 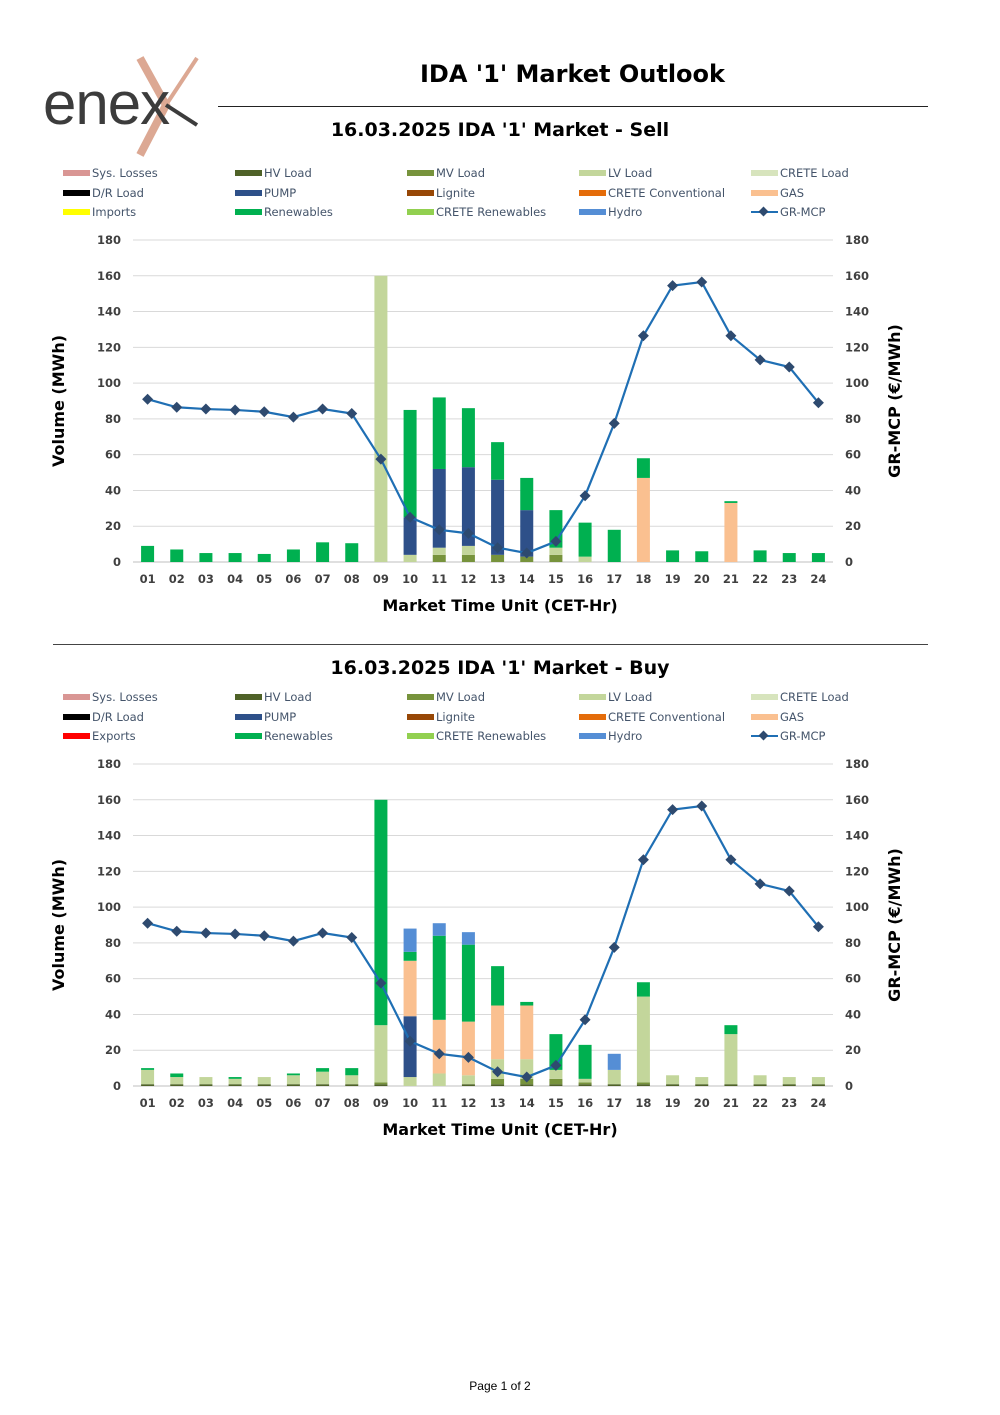 What do you see at coordinates (788, 736) in the screenshot?
I see `legend-item-gr-mcp: GR-MCP` at bounding box center [788, 736].